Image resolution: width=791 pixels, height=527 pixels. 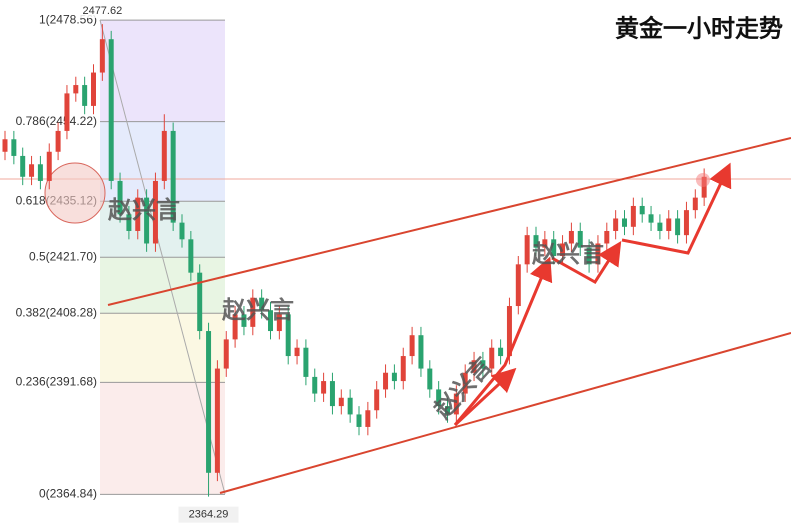 I want to click on high-label: 2477.62, so click(x=102, y=11).